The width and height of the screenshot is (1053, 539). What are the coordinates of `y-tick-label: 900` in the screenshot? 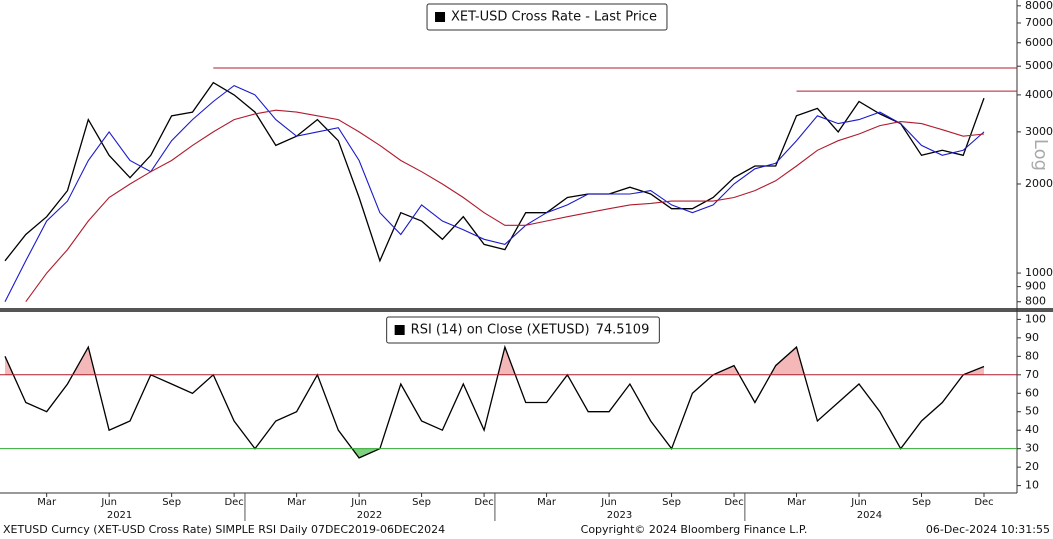 It's located at (1035, 286).